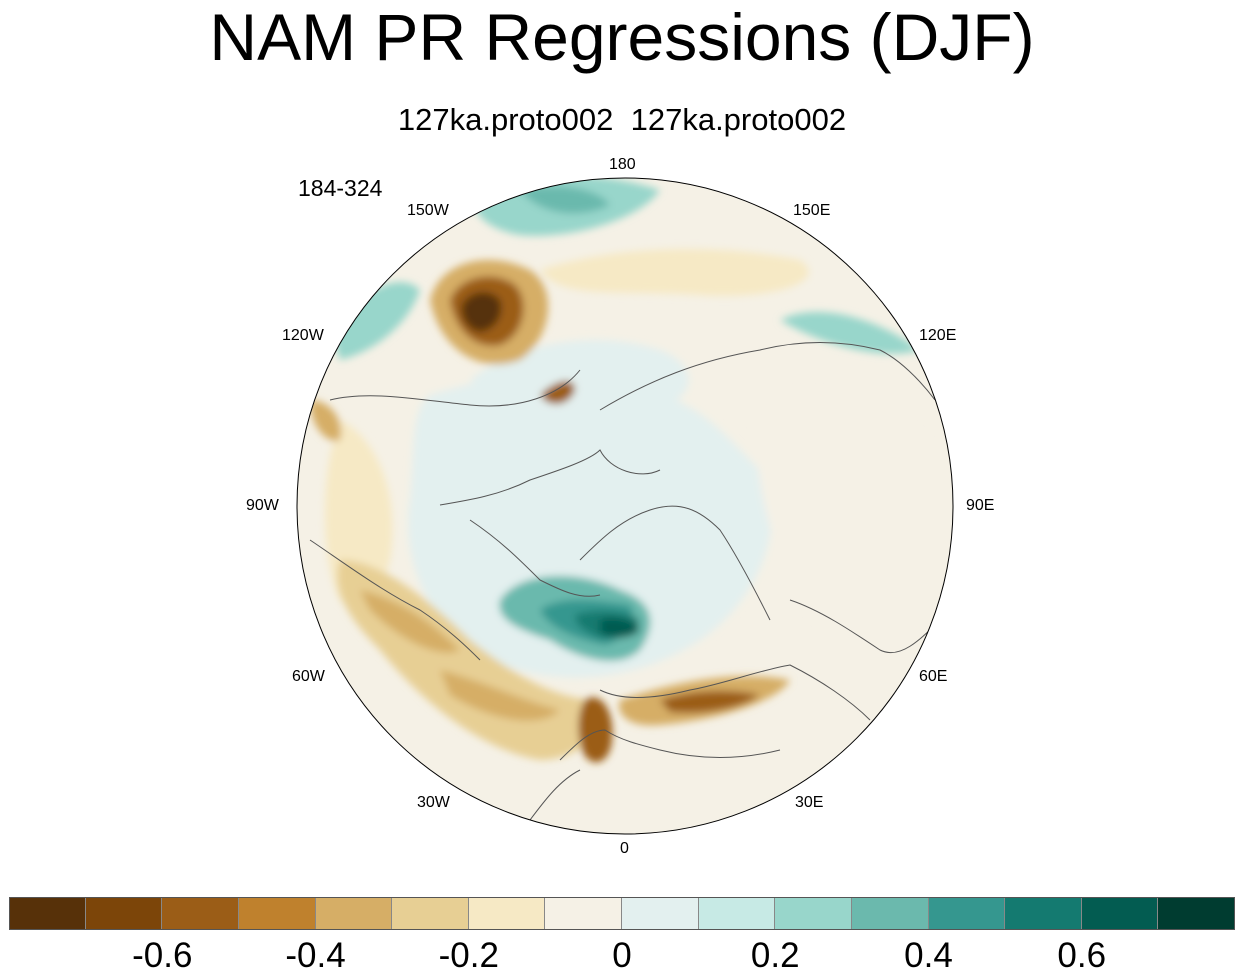 This screenshot has height=977, width=1244. I want to click on lon-label-90e: 90E, so click(980, 505).